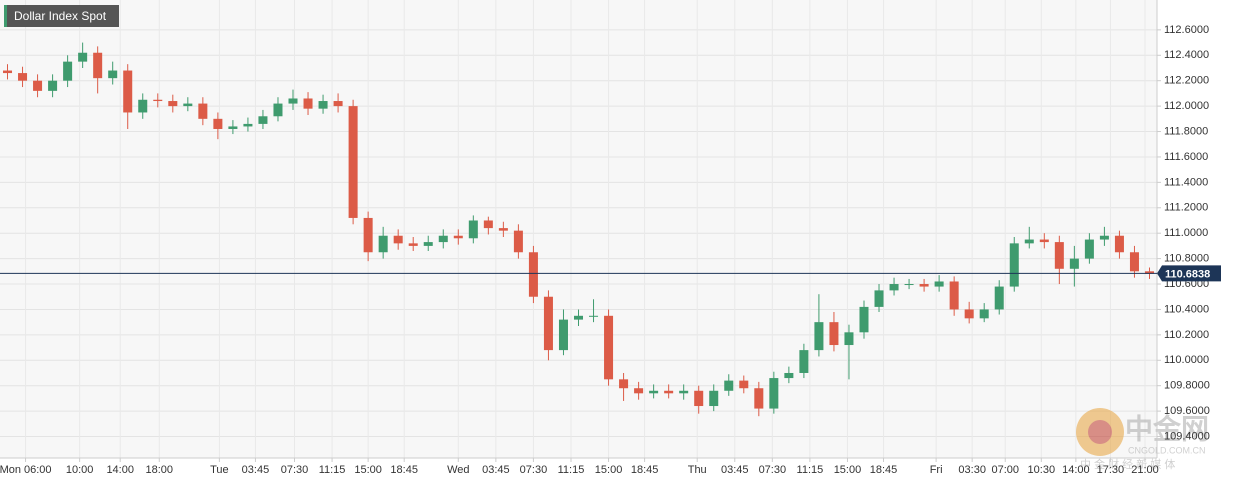 This screenshot has height=483, width=1235. Describe the element at coordinates (1005, 470) in the screenshot. I see `x-tick-label: 07:00` at that location.